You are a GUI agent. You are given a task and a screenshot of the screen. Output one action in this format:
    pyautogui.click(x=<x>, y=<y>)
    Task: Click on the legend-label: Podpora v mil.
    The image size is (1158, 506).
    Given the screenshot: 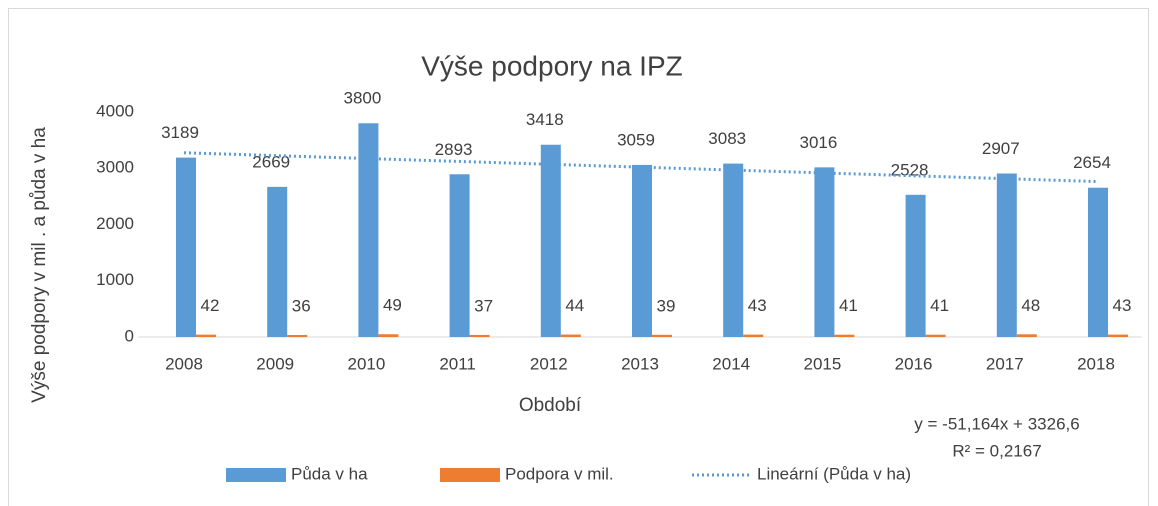 What is the action you would take?
    pyautogui.click(x=559, y=473)
    